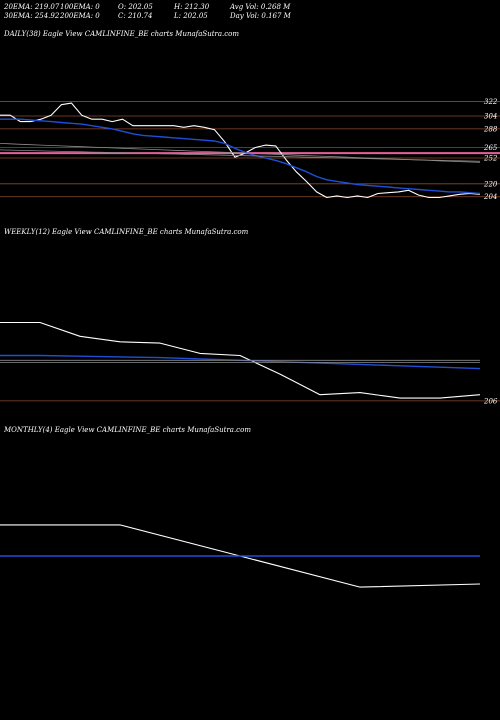 The height and width of the screenshot is (720, 500). I want to click on level-label-204: 204, so click(490, 197).